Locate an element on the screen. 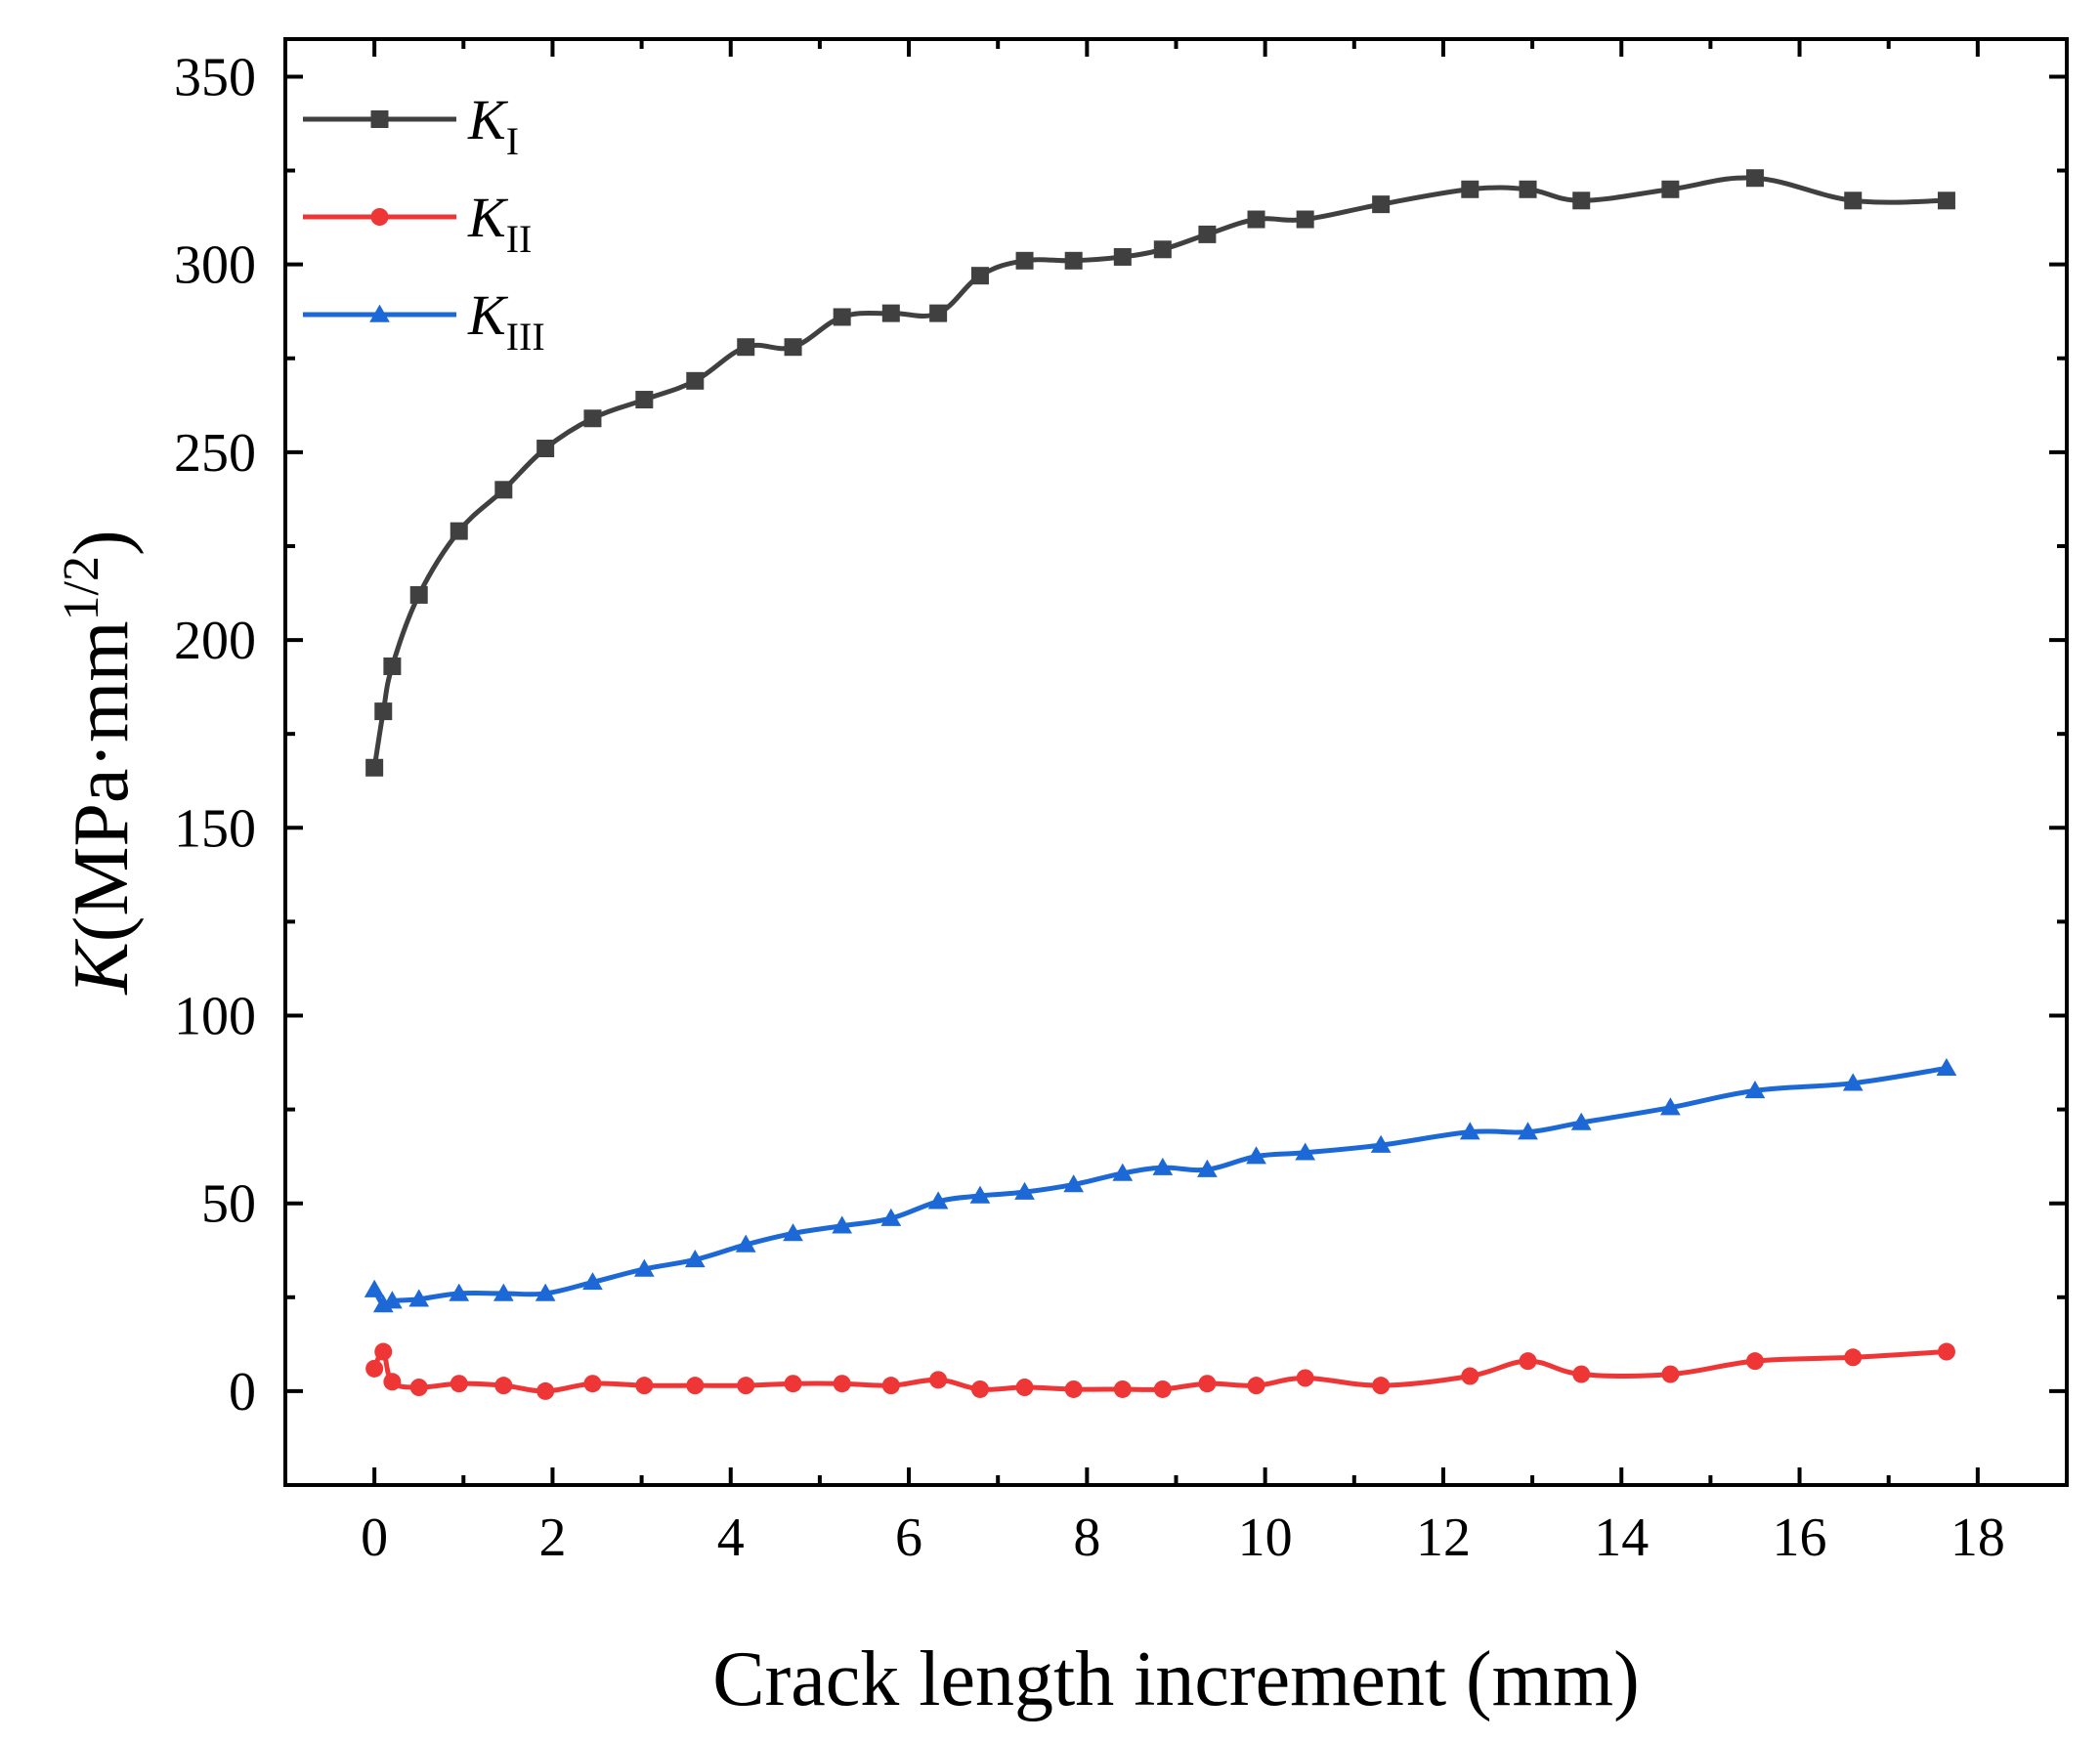 The width and height of the screenshot is (2100, 1741). x-tick-label: 8 is located at coordinates (1086, 1537).